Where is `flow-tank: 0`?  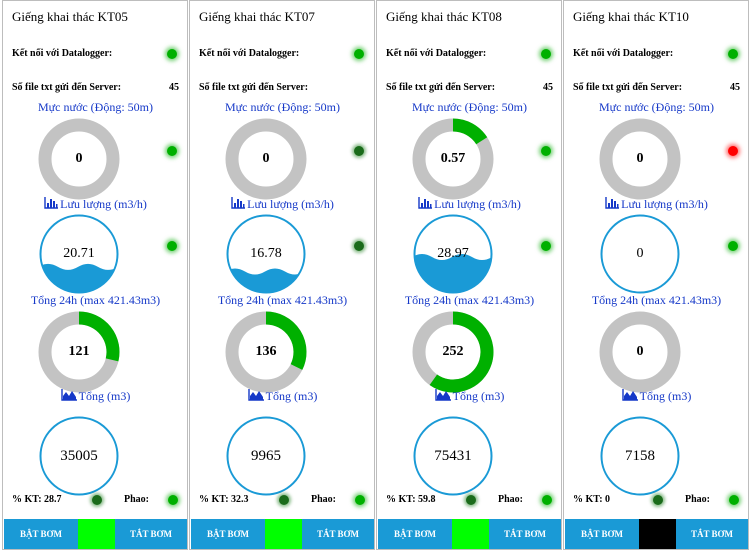 flow-tank: 0 is located at coordinates (640, 254).